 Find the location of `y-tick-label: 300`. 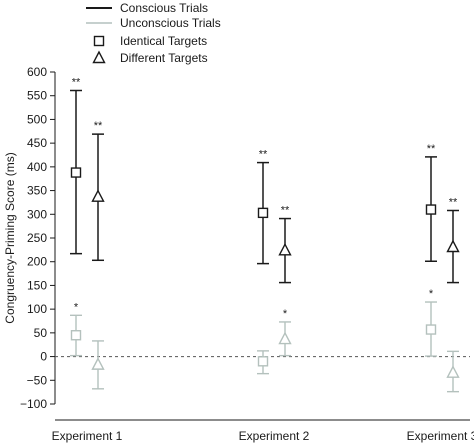

y-tick-label: 300 is located at coordinates (37, 214).